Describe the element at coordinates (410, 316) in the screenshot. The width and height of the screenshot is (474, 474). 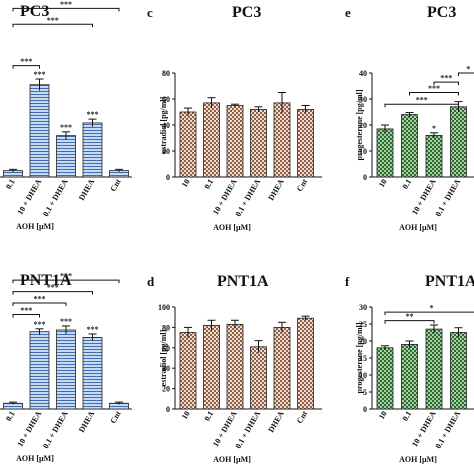
I see `bracket-label: **` at that location.